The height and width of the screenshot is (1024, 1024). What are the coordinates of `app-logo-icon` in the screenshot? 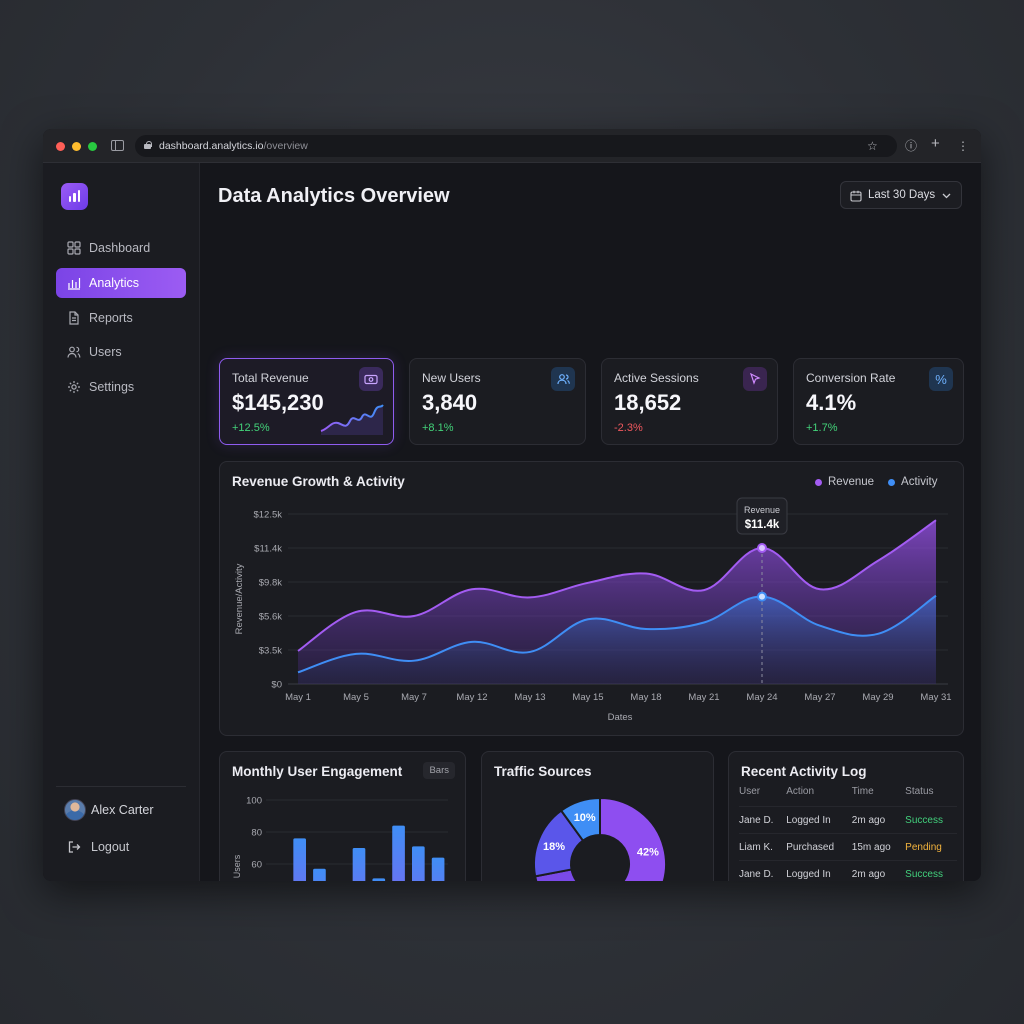 It's located at (74, 196).